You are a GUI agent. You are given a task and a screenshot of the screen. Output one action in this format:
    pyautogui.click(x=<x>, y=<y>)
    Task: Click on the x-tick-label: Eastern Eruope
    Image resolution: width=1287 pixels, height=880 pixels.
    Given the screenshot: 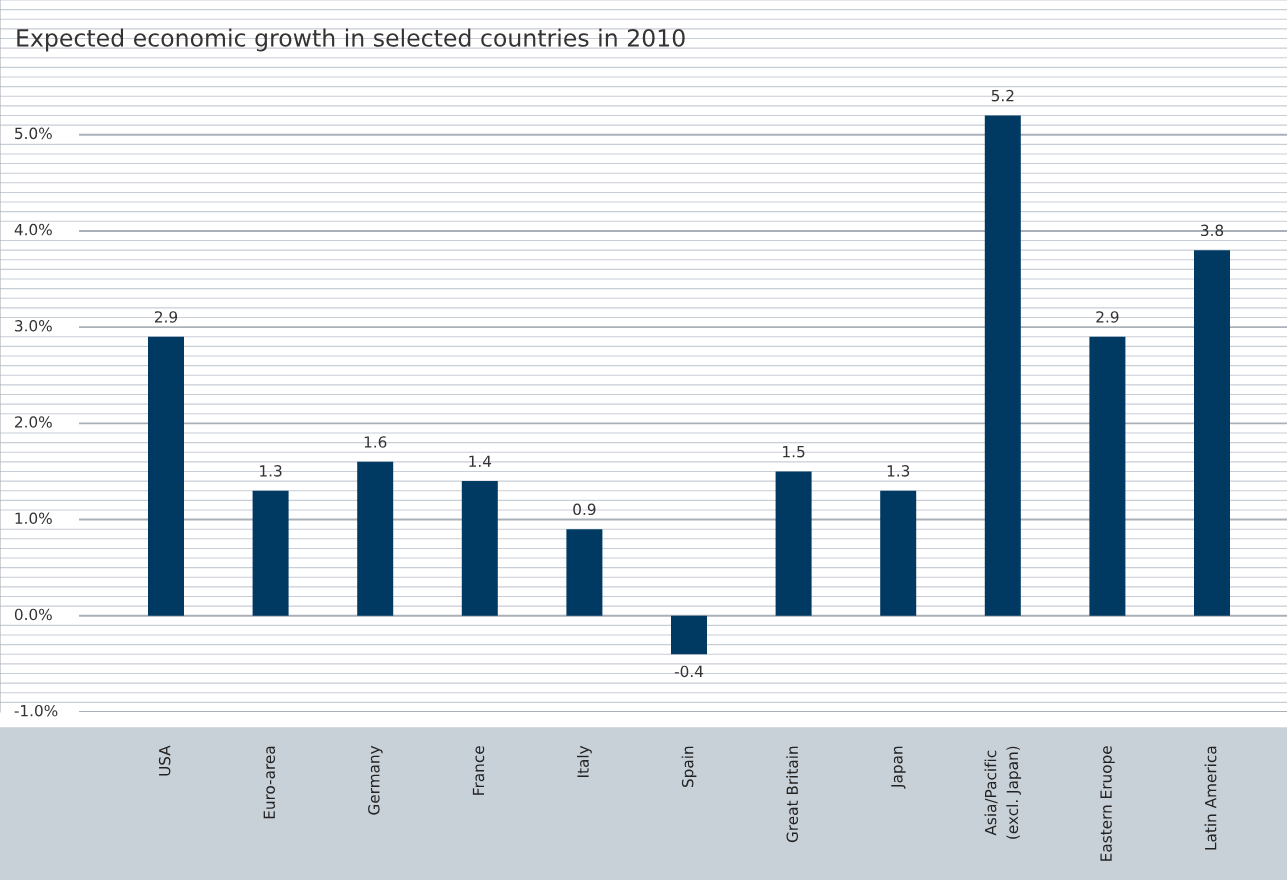 What is the action you would take?
    pyautogui.click(x=1107, y=803)
    